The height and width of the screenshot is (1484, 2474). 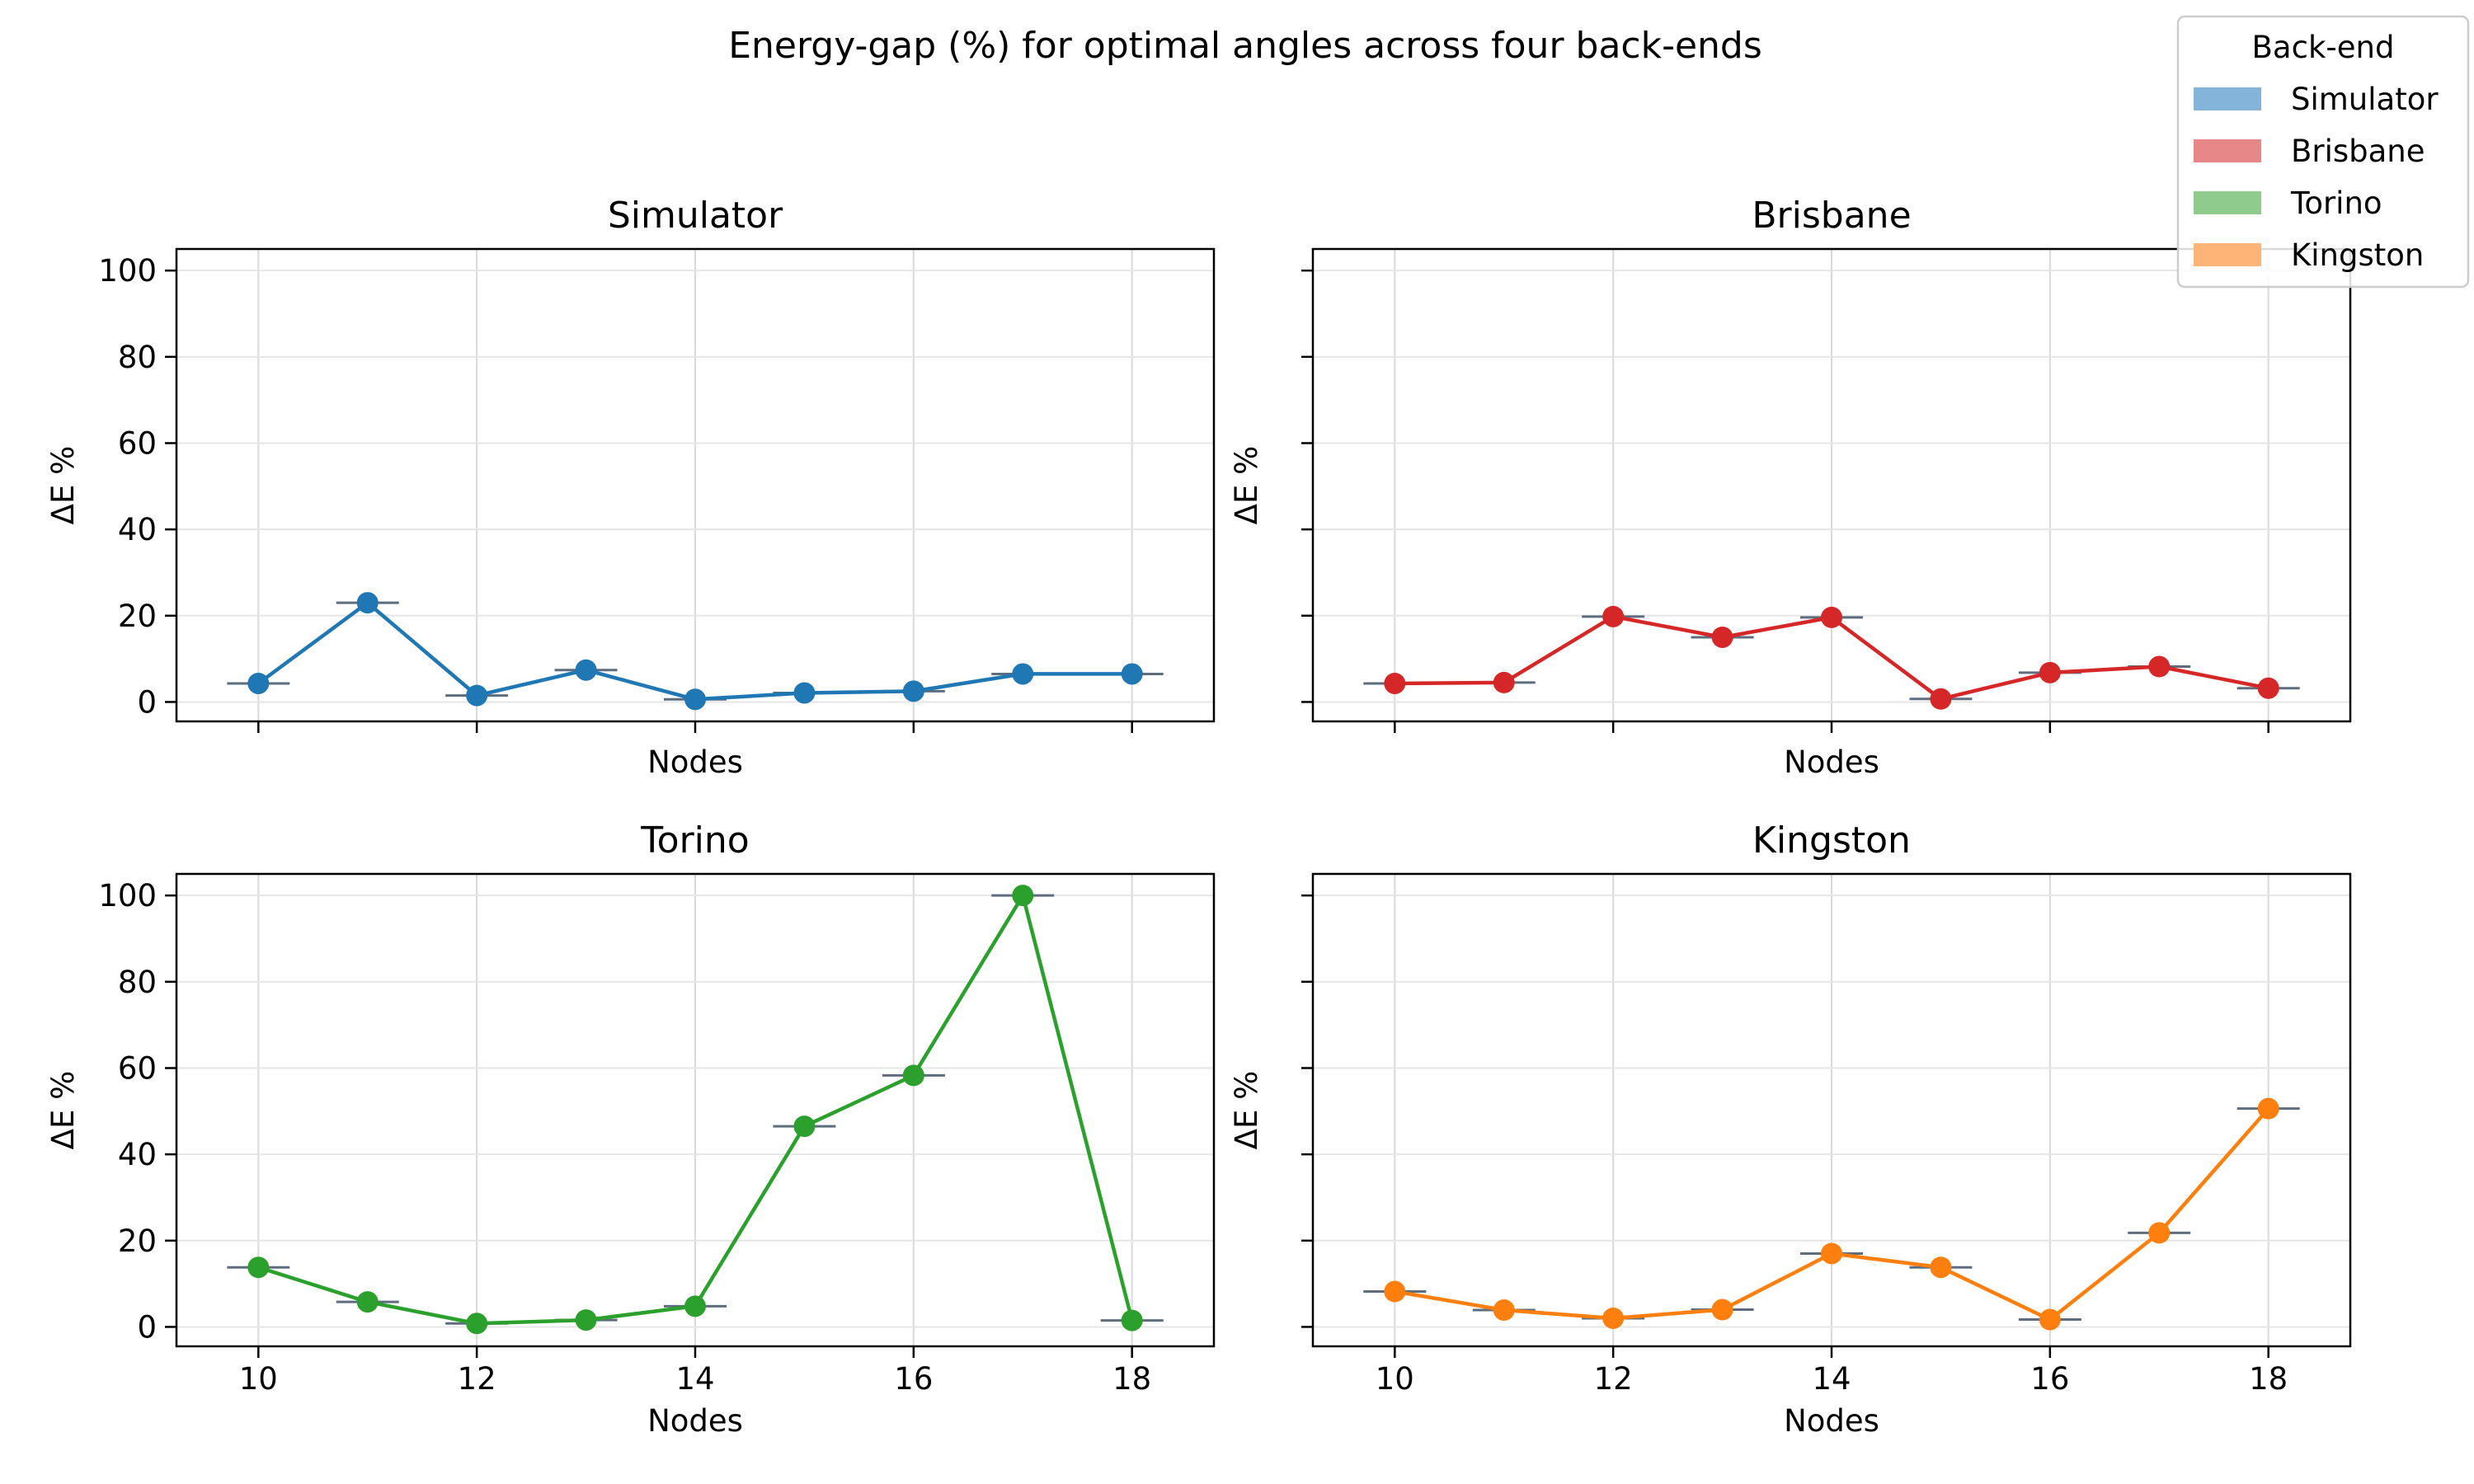 What do you see at coordinates (2227, 98) in the screenshot?
I see `legend-swatch-simulator` at bounding box center [2227, 98].